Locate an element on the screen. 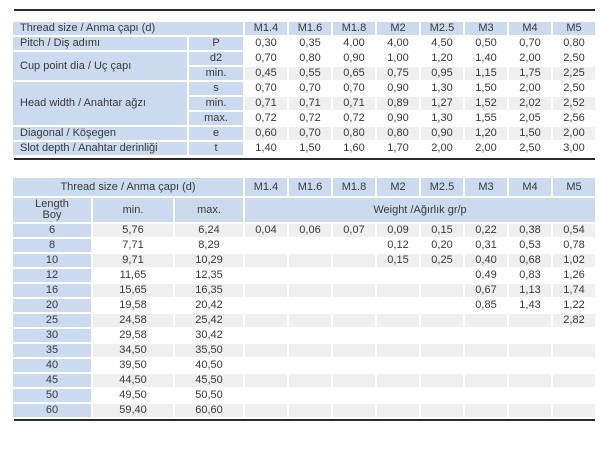 The width and height of the screenshot is (600, 450). length-value: 35 is located at coordinates (52, 350).